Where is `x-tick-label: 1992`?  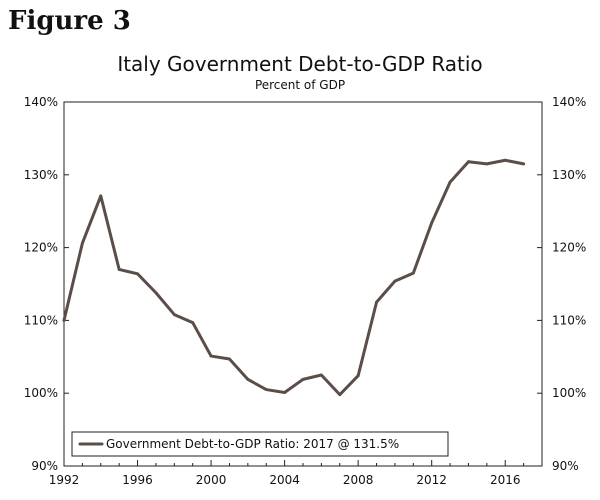
x-tick-label: 1992 is located at coordinates (64, 480).